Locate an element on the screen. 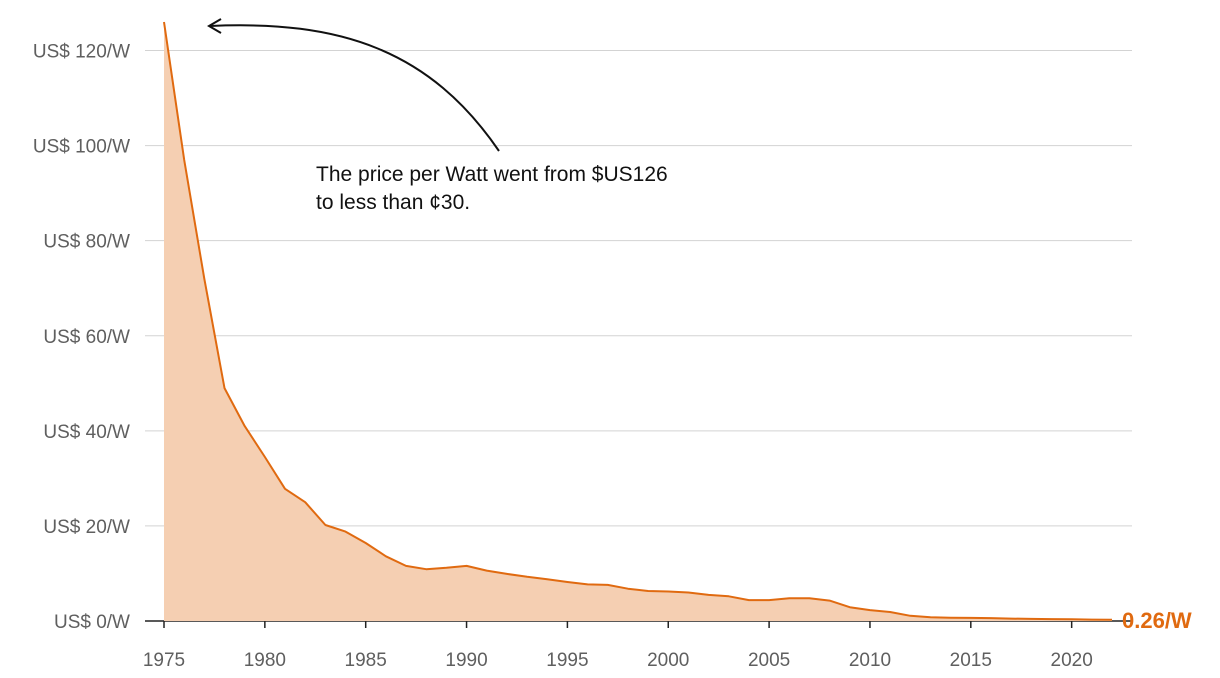 Image resolution: width=1220 pixels, height=678 pixels. y-tick-label: US$ 40/W is located at coordinates (86, 432).